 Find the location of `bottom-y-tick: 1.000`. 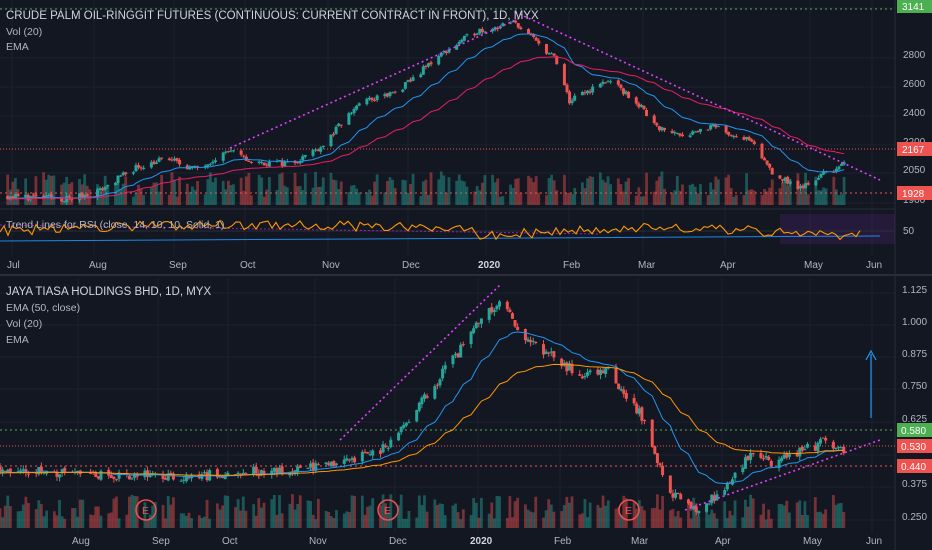

bottom-y-tick: 1.000 is located at coordinates (914, 322).